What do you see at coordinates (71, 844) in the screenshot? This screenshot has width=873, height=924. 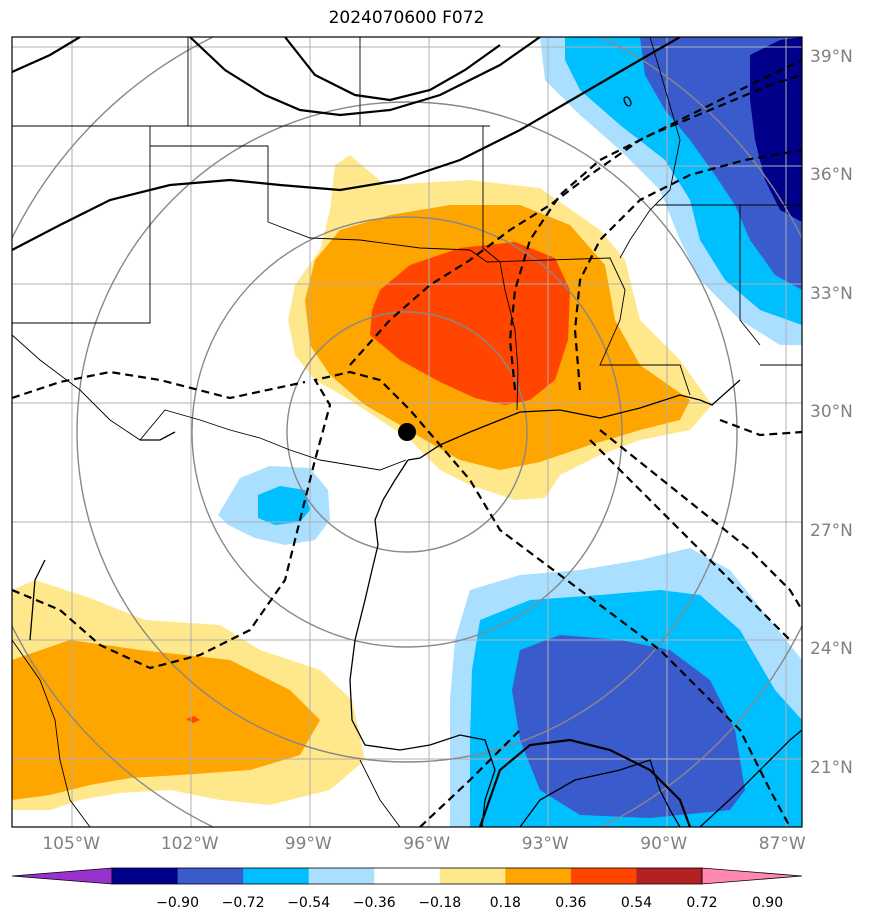 I see `longitude-label: 105°W` at bounding box center [71, 844].